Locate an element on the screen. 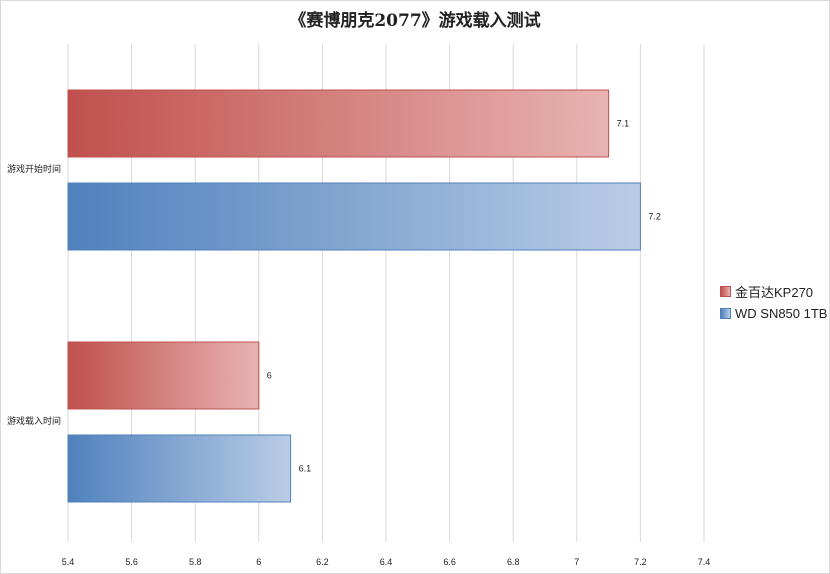 The image size is (830, 574). data-label: 7.1 is located at coordinates (623, 124).